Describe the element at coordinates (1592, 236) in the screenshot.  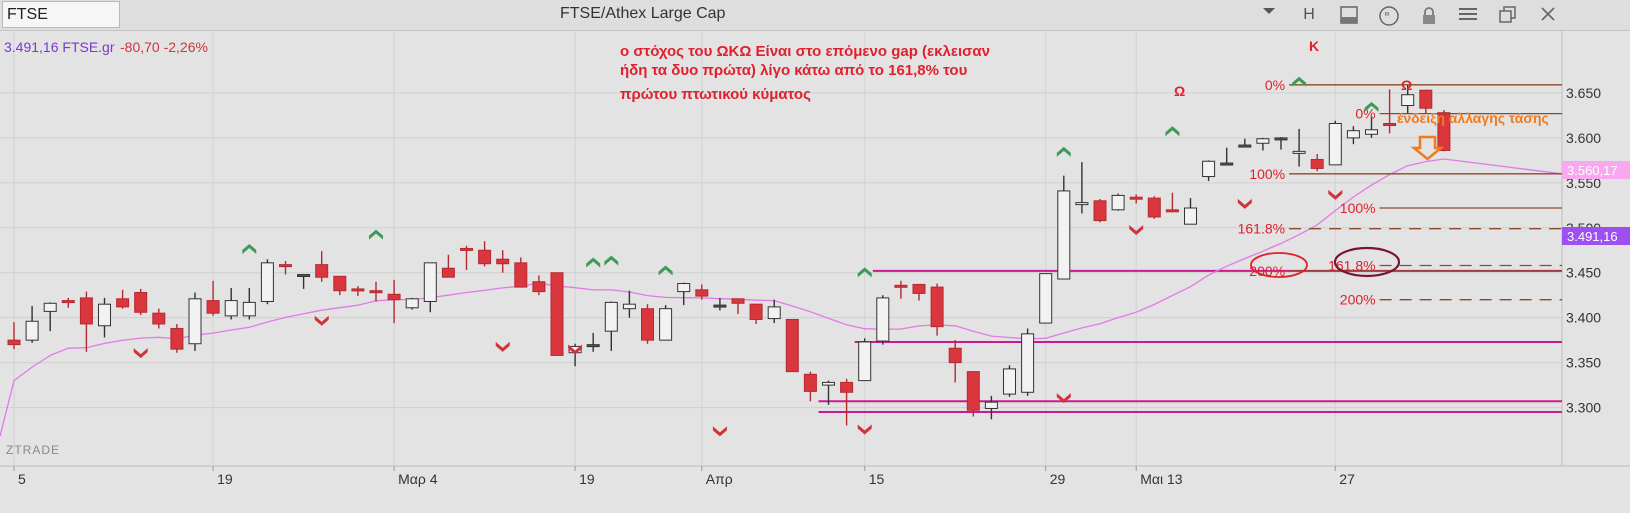
I see `last-price-label: 3.491,16` at that location.